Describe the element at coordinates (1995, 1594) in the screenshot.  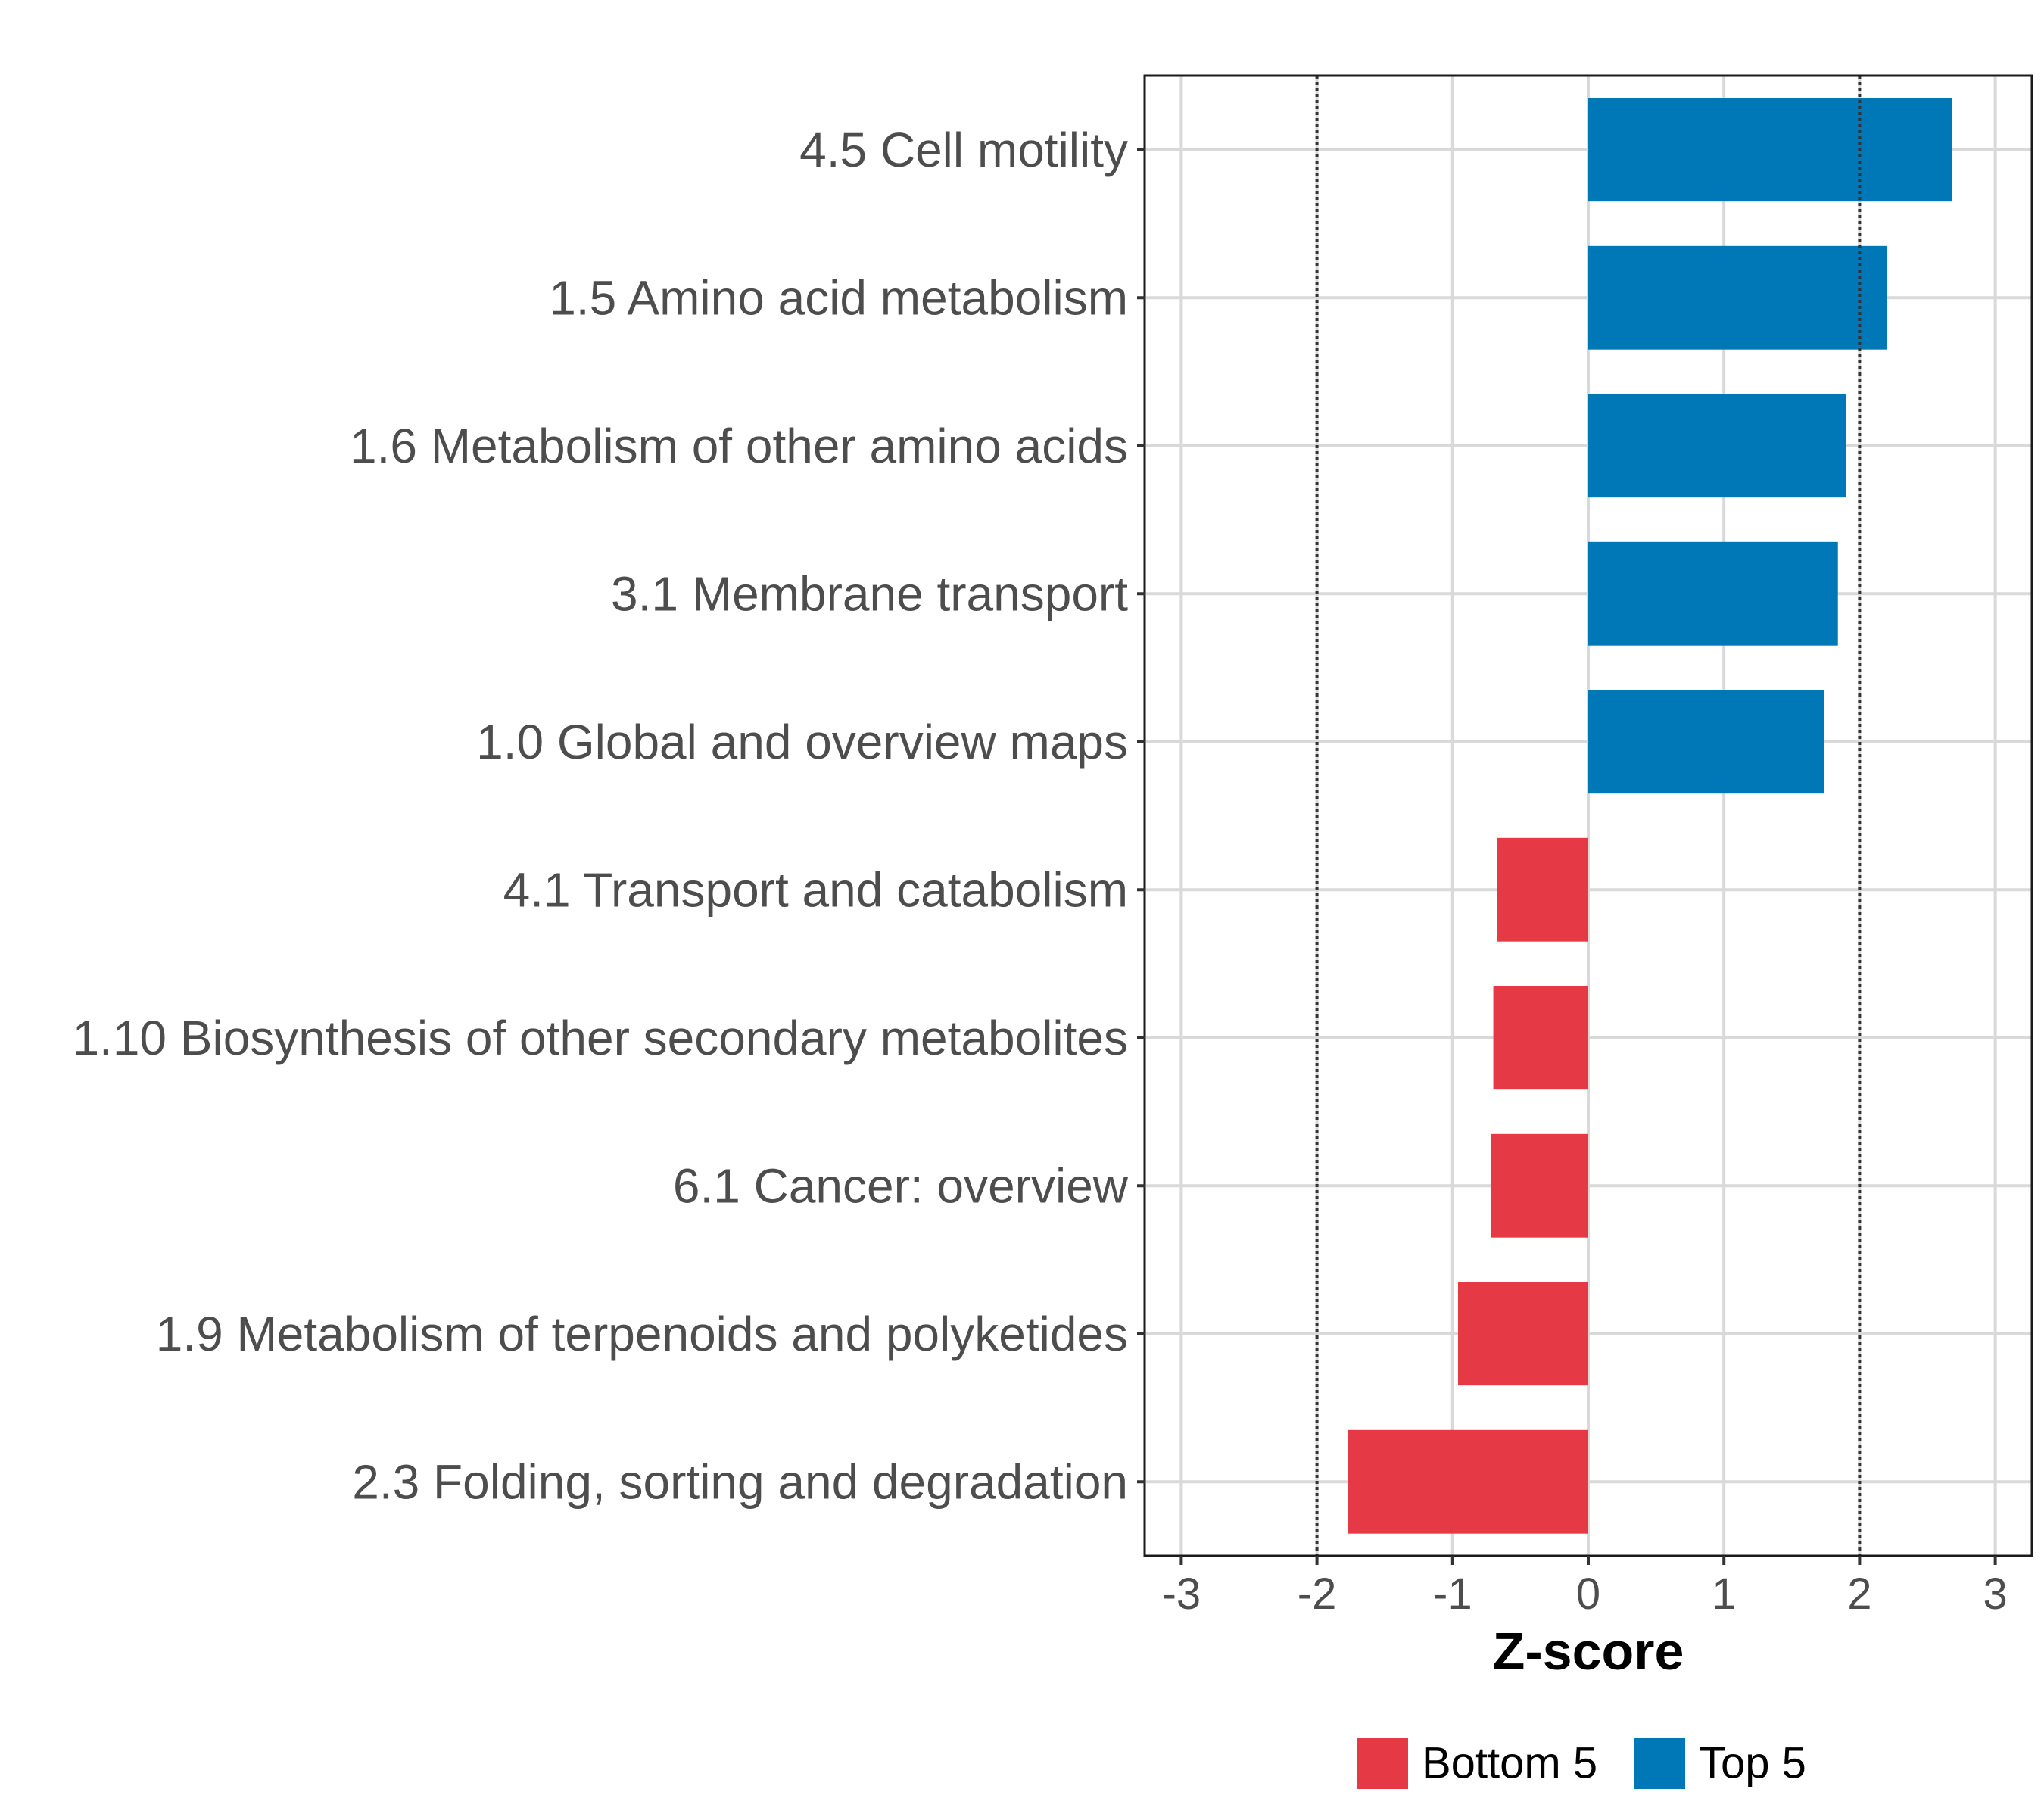
I see `x-tick-label: 3` at that location.